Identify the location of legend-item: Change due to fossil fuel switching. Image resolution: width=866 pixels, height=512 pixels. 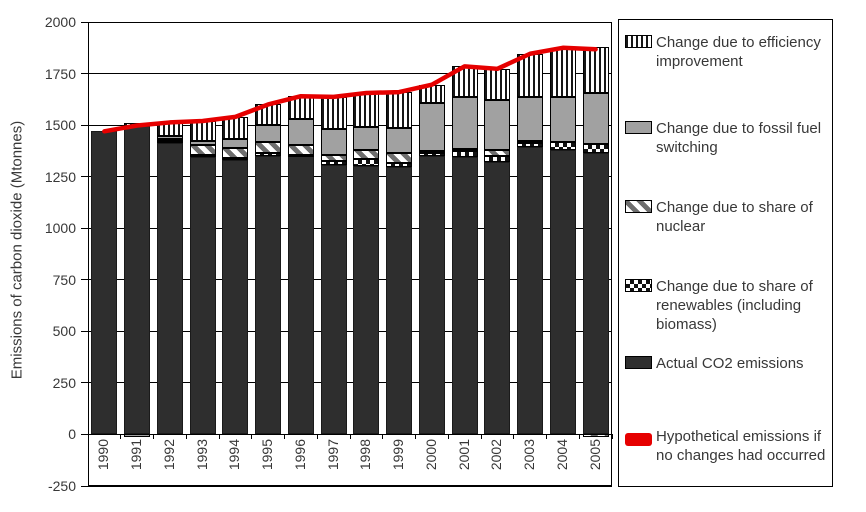
(725, 149).